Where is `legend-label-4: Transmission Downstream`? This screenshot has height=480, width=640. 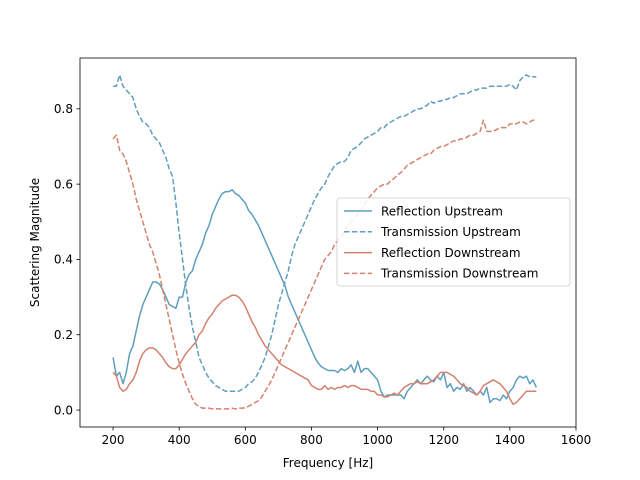
legend-label-4: Transmission Downstream is located at coordinates (459, 274).